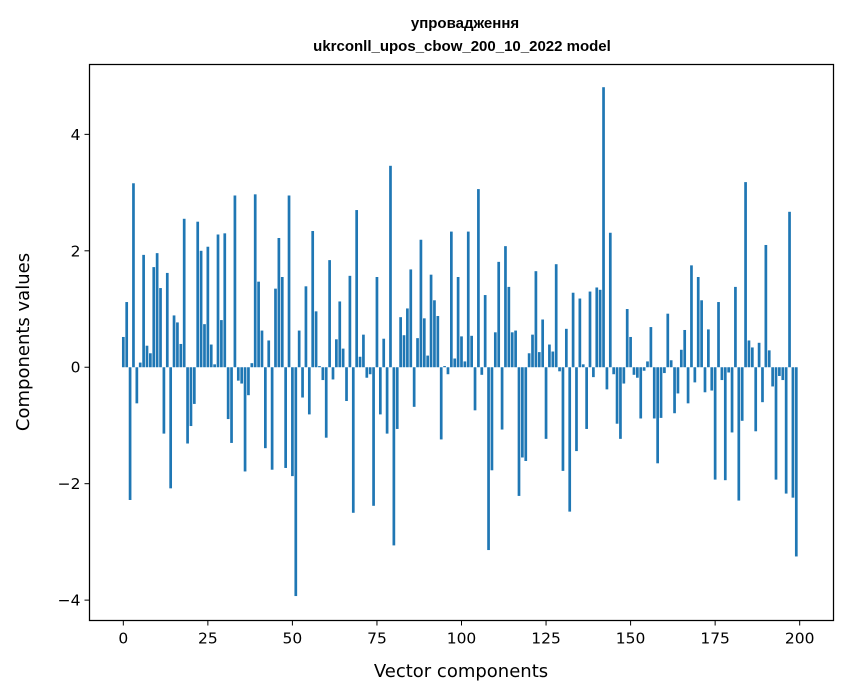  What do you see at coordinates (293, 639) in the screenshot?
I see `x-tick-label: 50` at bounding box center [293, 639].